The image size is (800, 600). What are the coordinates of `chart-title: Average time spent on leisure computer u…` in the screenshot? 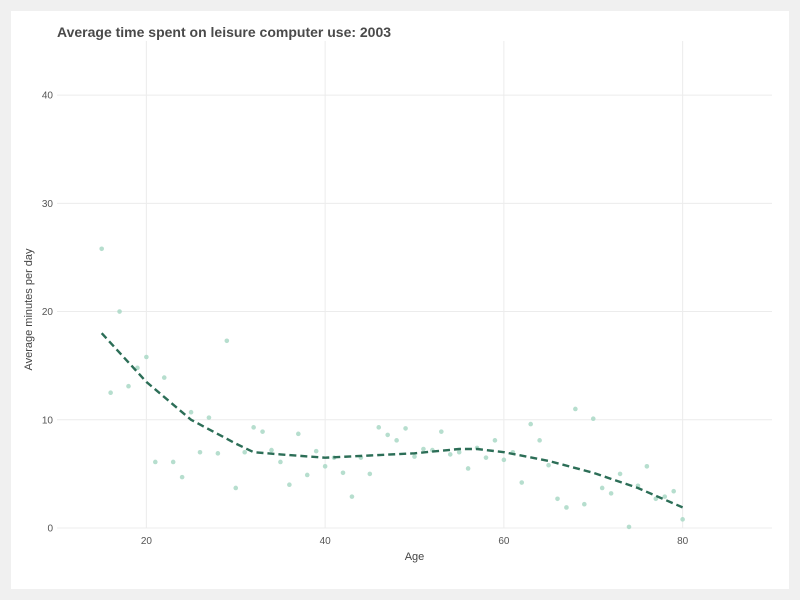 It's located at (224, 32).